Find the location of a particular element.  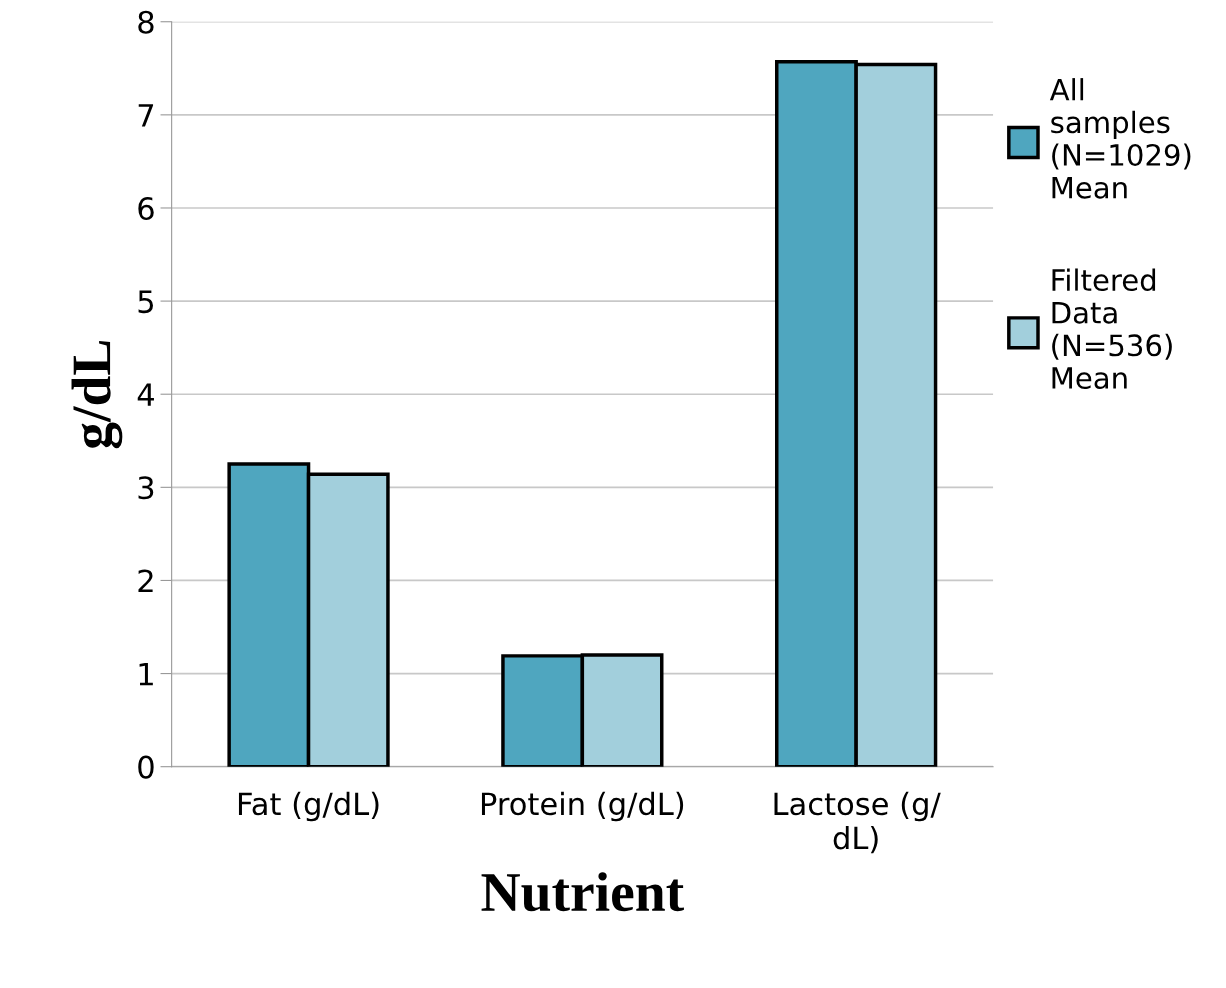

legend-label: Filtered Data (N=536) Mean is located at coordinates (1112, 329).